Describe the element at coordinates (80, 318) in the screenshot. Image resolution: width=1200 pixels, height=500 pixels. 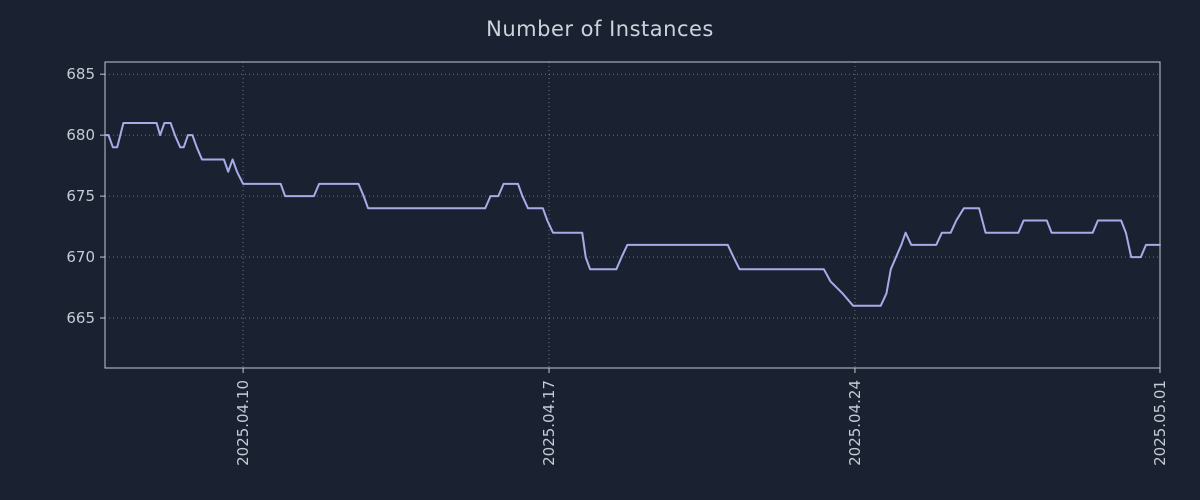
I see `y-tick-label: 665` at that location.